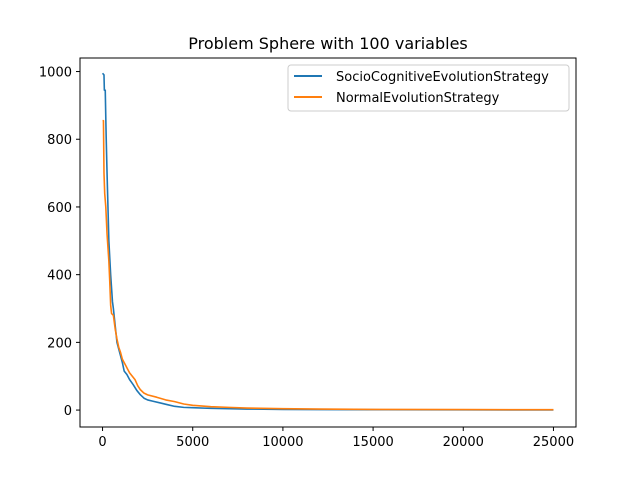 The width and height of the screenshot is (640, 480). What do you see at coordinates (282, 442) in the screenshot?
I see `x-tick-label: 10000` at bounding box center [282, 442].